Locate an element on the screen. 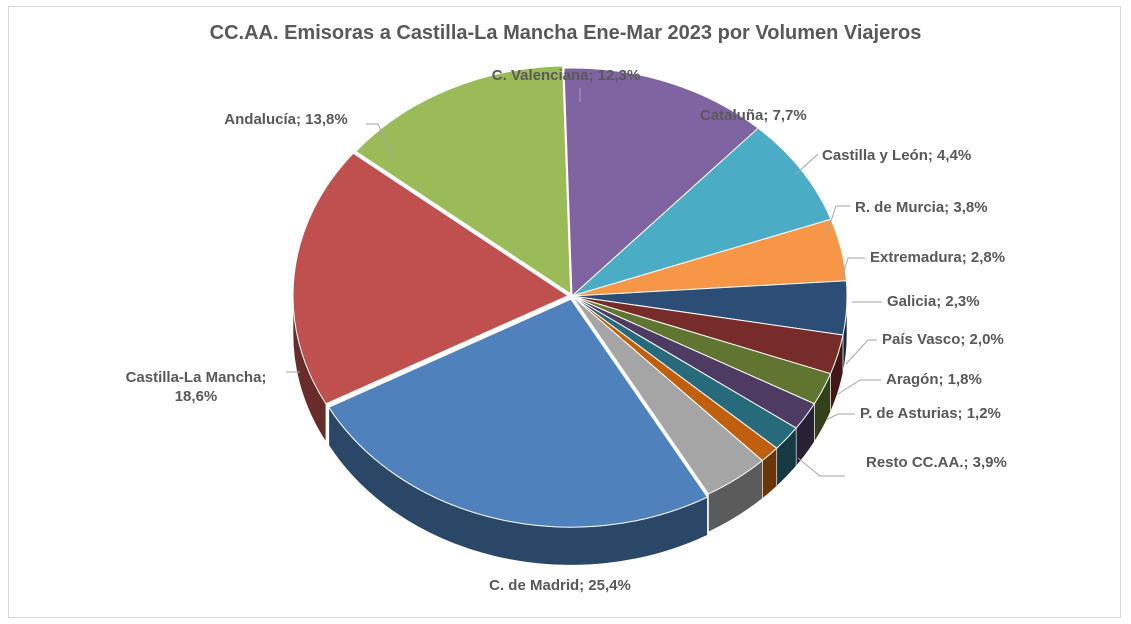  data-label-r-de-murcia: R. de Murcia; 3,8% is located at coordinates (921, 207).